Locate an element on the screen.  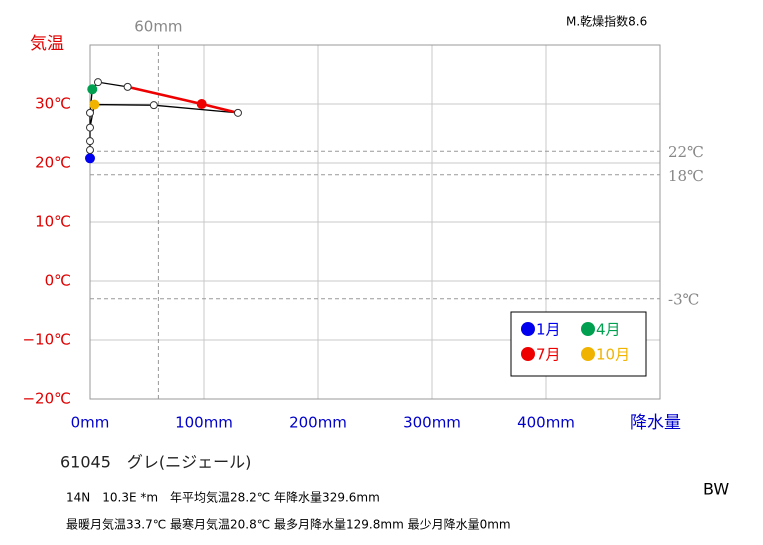
legend-label: 10月 is located at coordinates (613, 355).